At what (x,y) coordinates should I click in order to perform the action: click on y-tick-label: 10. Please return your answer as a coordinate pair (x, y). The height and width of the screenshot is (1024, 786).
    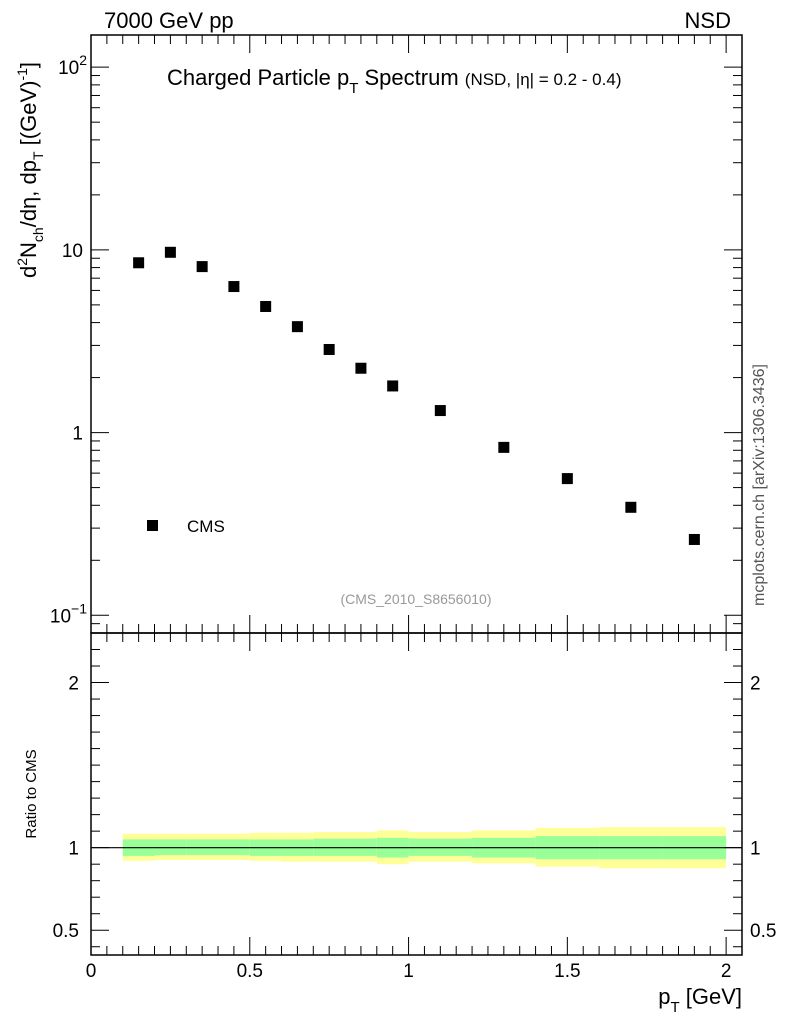
    Looking at the image, I should click on (72, 251).